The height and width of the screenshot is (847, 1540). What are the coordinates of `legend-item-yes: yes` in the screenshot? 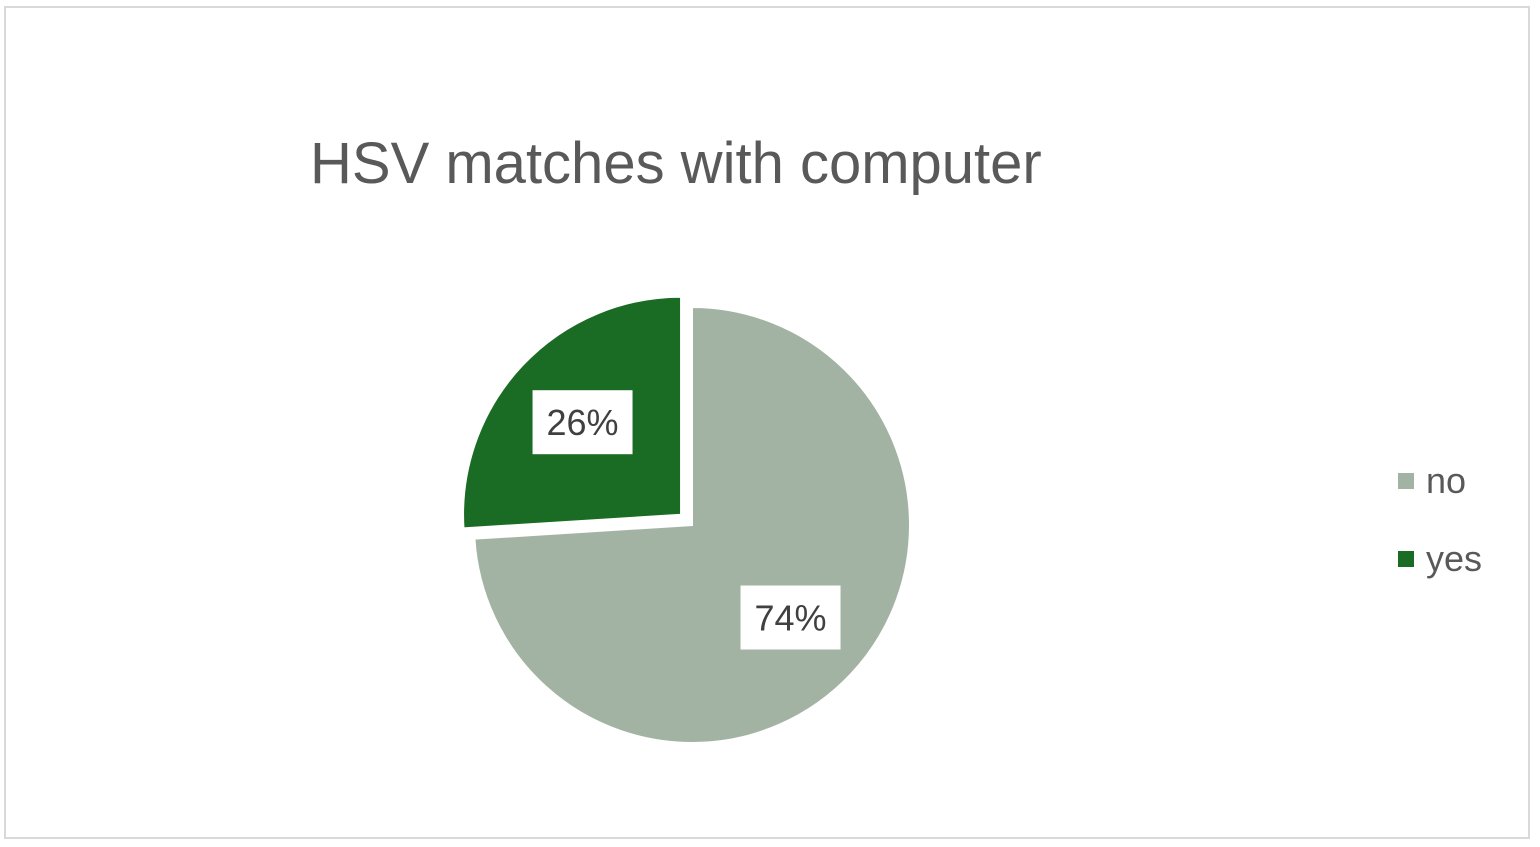 It's located at (1440, 559).